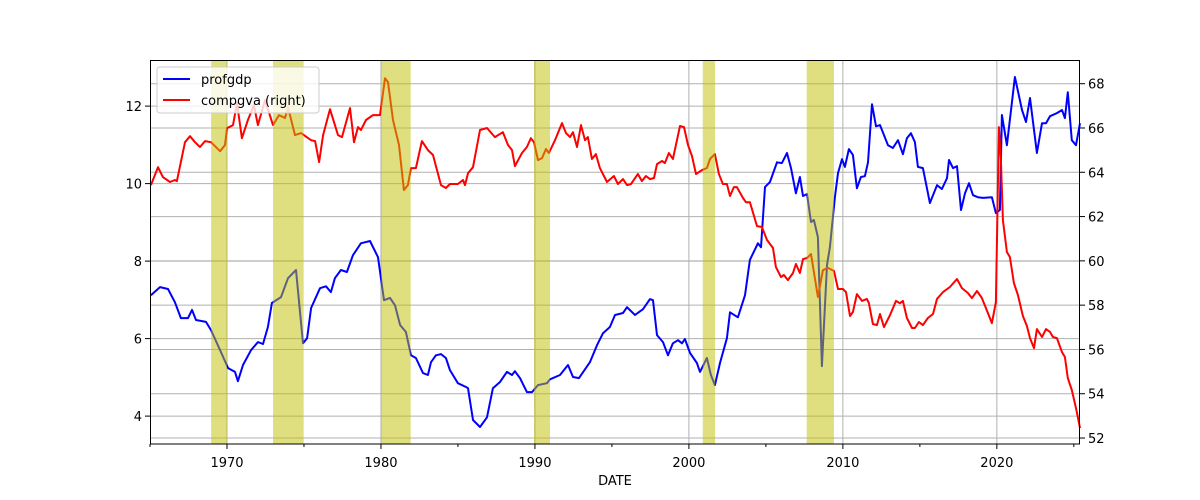 This screenshot has width=1200, height=500. Describe the element at coordinates (688, 463) in the screenshot. I see `x-tick-label: 2000` at that location.